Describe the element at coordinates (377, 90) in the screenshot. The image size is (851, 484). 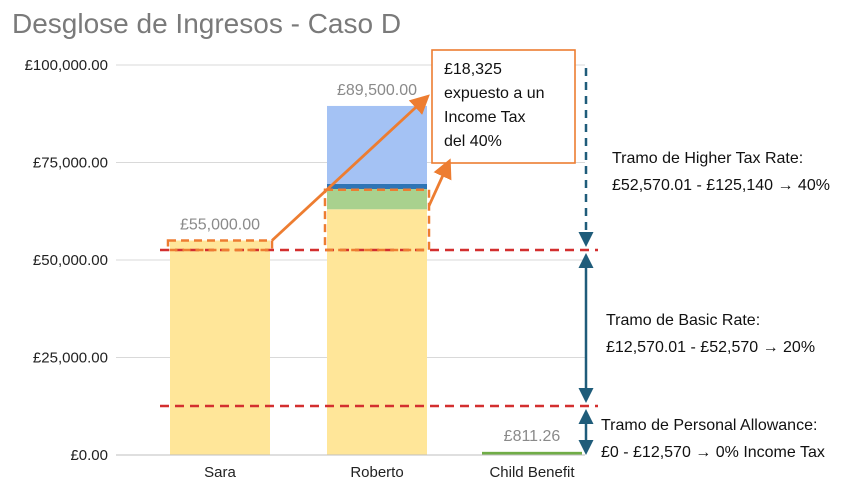
I see `total-value-label: £89,500.00` at that location.